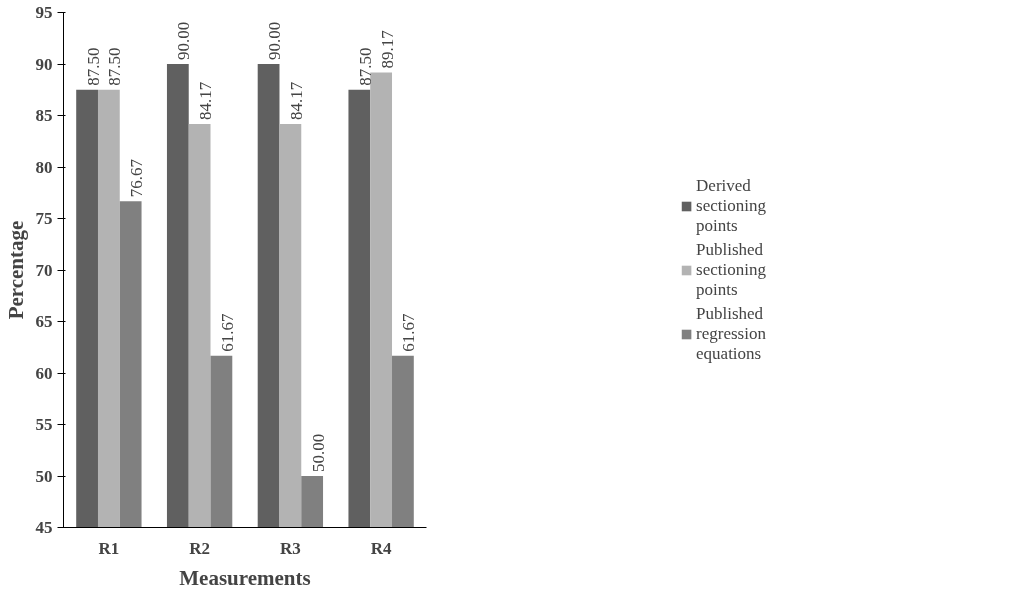  Describe the element at coordinates (44, 321) in the screenshot. I see `y-tick-label: 65` at that location.